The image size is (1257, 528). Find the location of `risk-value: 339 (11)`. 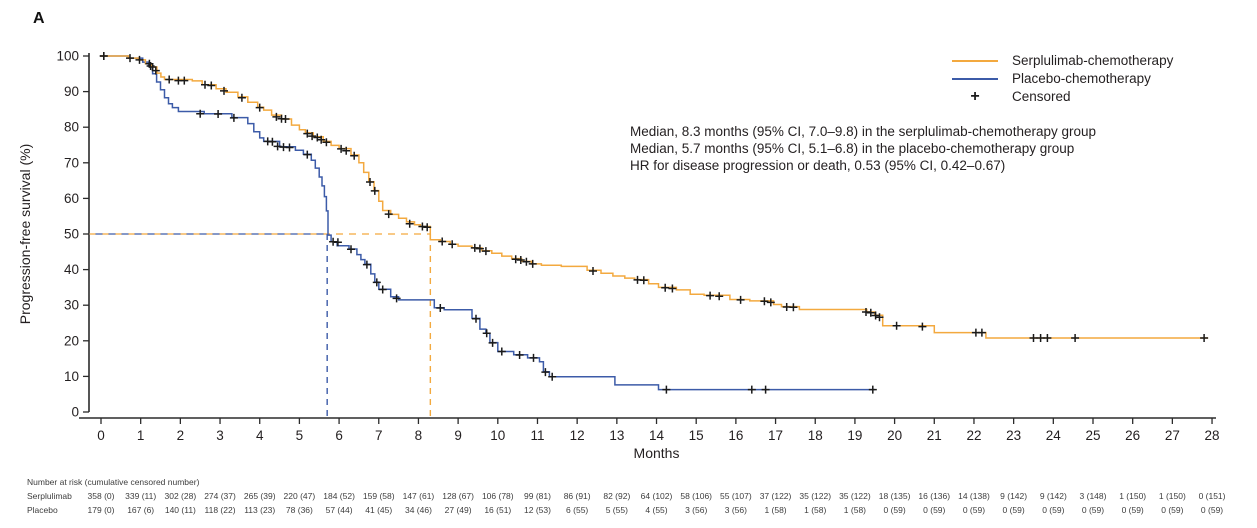

risk-value: 339 (11) is located at coordinates (141, 496).